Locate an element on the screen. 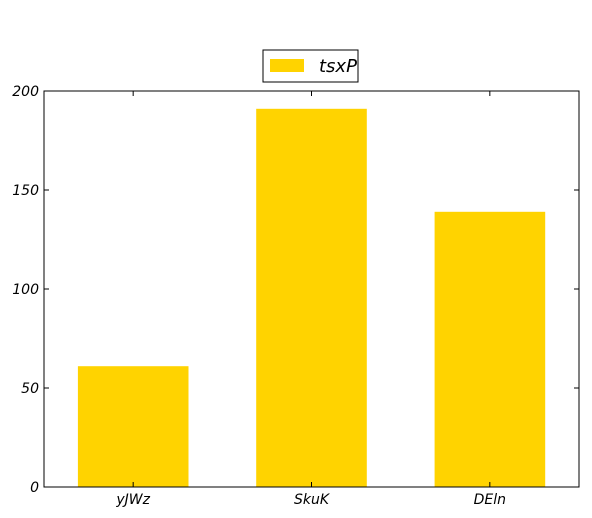  x-tick-label-yJWz: yJWz is located at coordinates (132, 500).